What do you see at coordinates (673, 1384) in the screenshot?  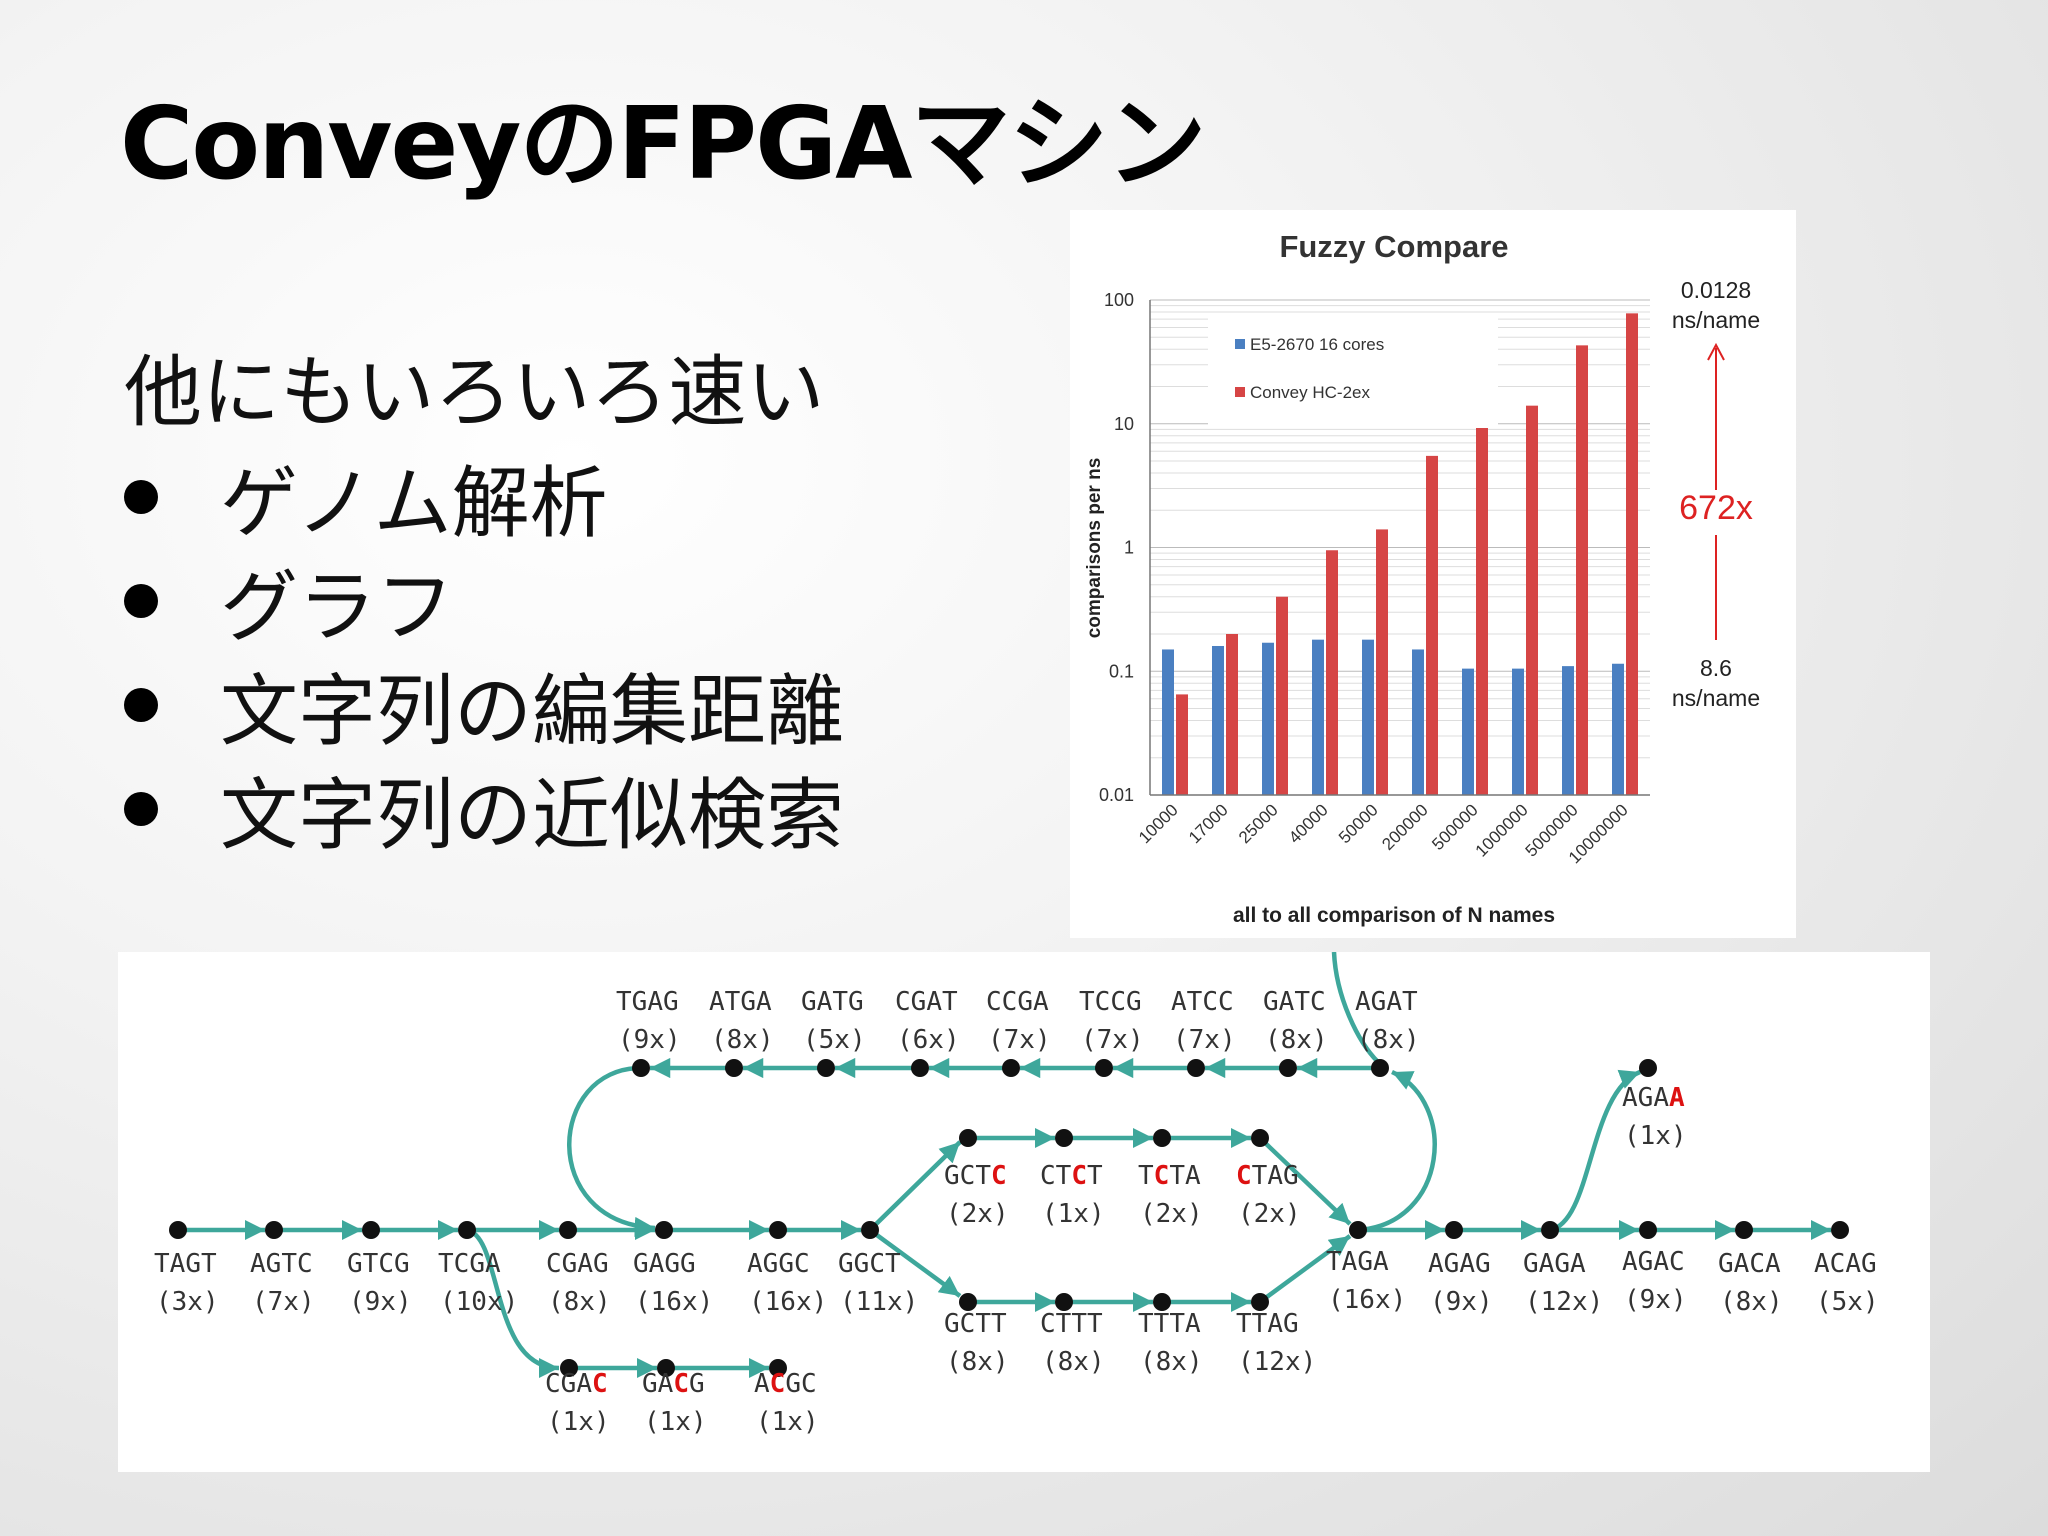 I see `node-sequence-label: GACG` at bounding box center [673, 1384].